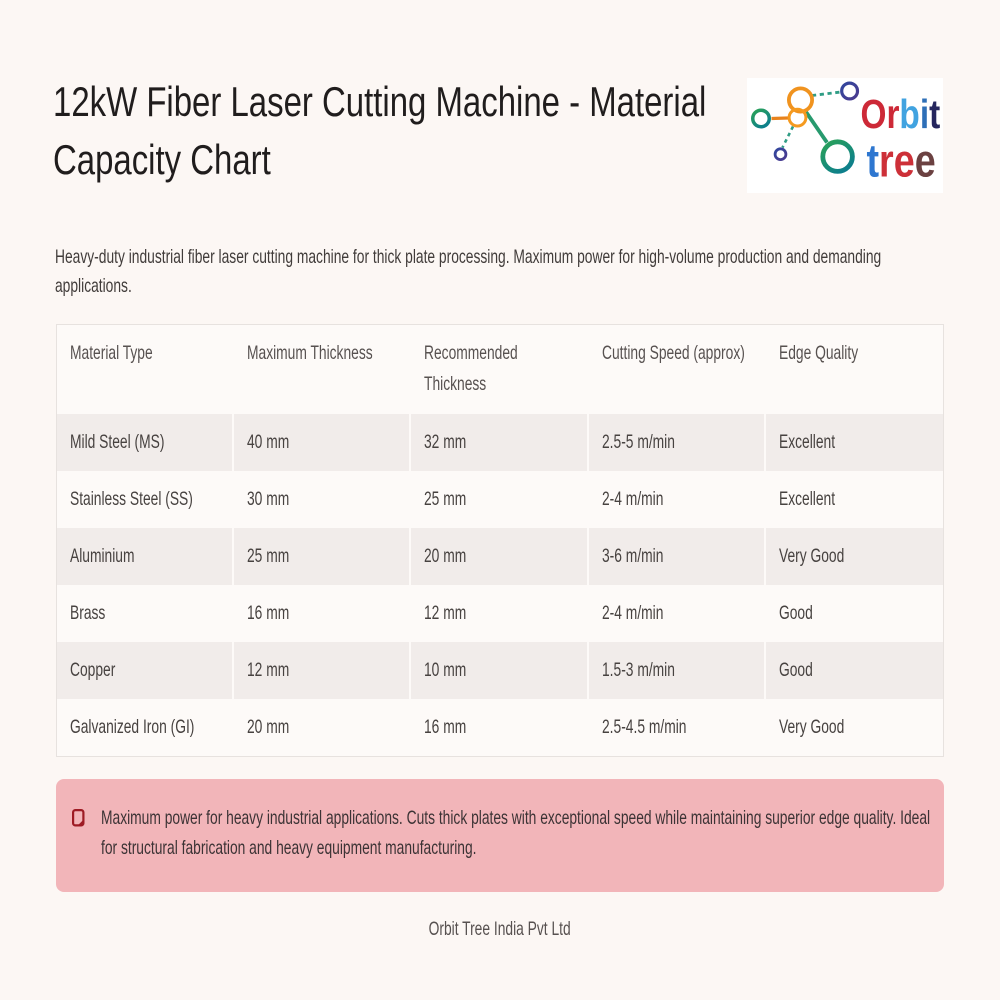 This screenshot has width=1000, height=1000. Describe the element at coordinates (901, 113) in the screenshot. I see `svg-text: Orbit` at that location.